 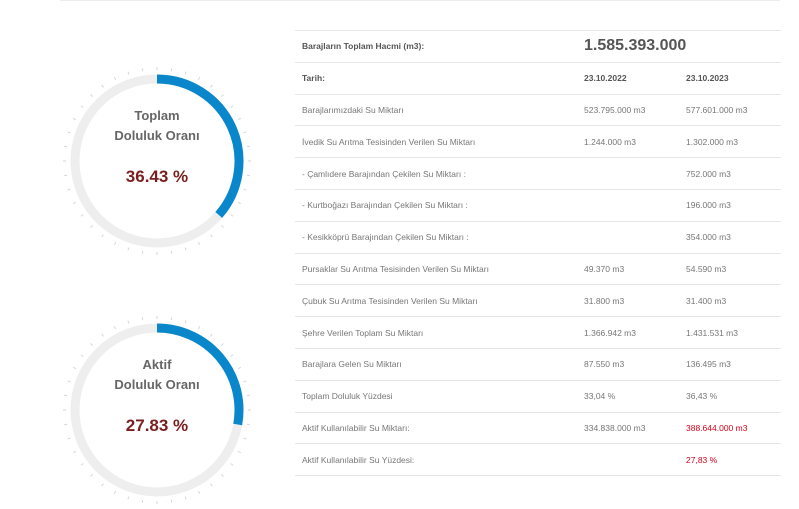 What do you see at coordinates (730, 396) in the screenshot?
I see `row-value-2023: 36,43 %` at bounding box center [730, 396].